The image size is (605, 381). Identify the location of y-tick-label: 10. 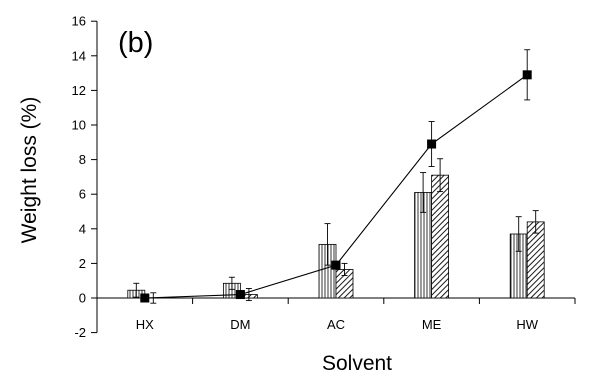
(79, 125).